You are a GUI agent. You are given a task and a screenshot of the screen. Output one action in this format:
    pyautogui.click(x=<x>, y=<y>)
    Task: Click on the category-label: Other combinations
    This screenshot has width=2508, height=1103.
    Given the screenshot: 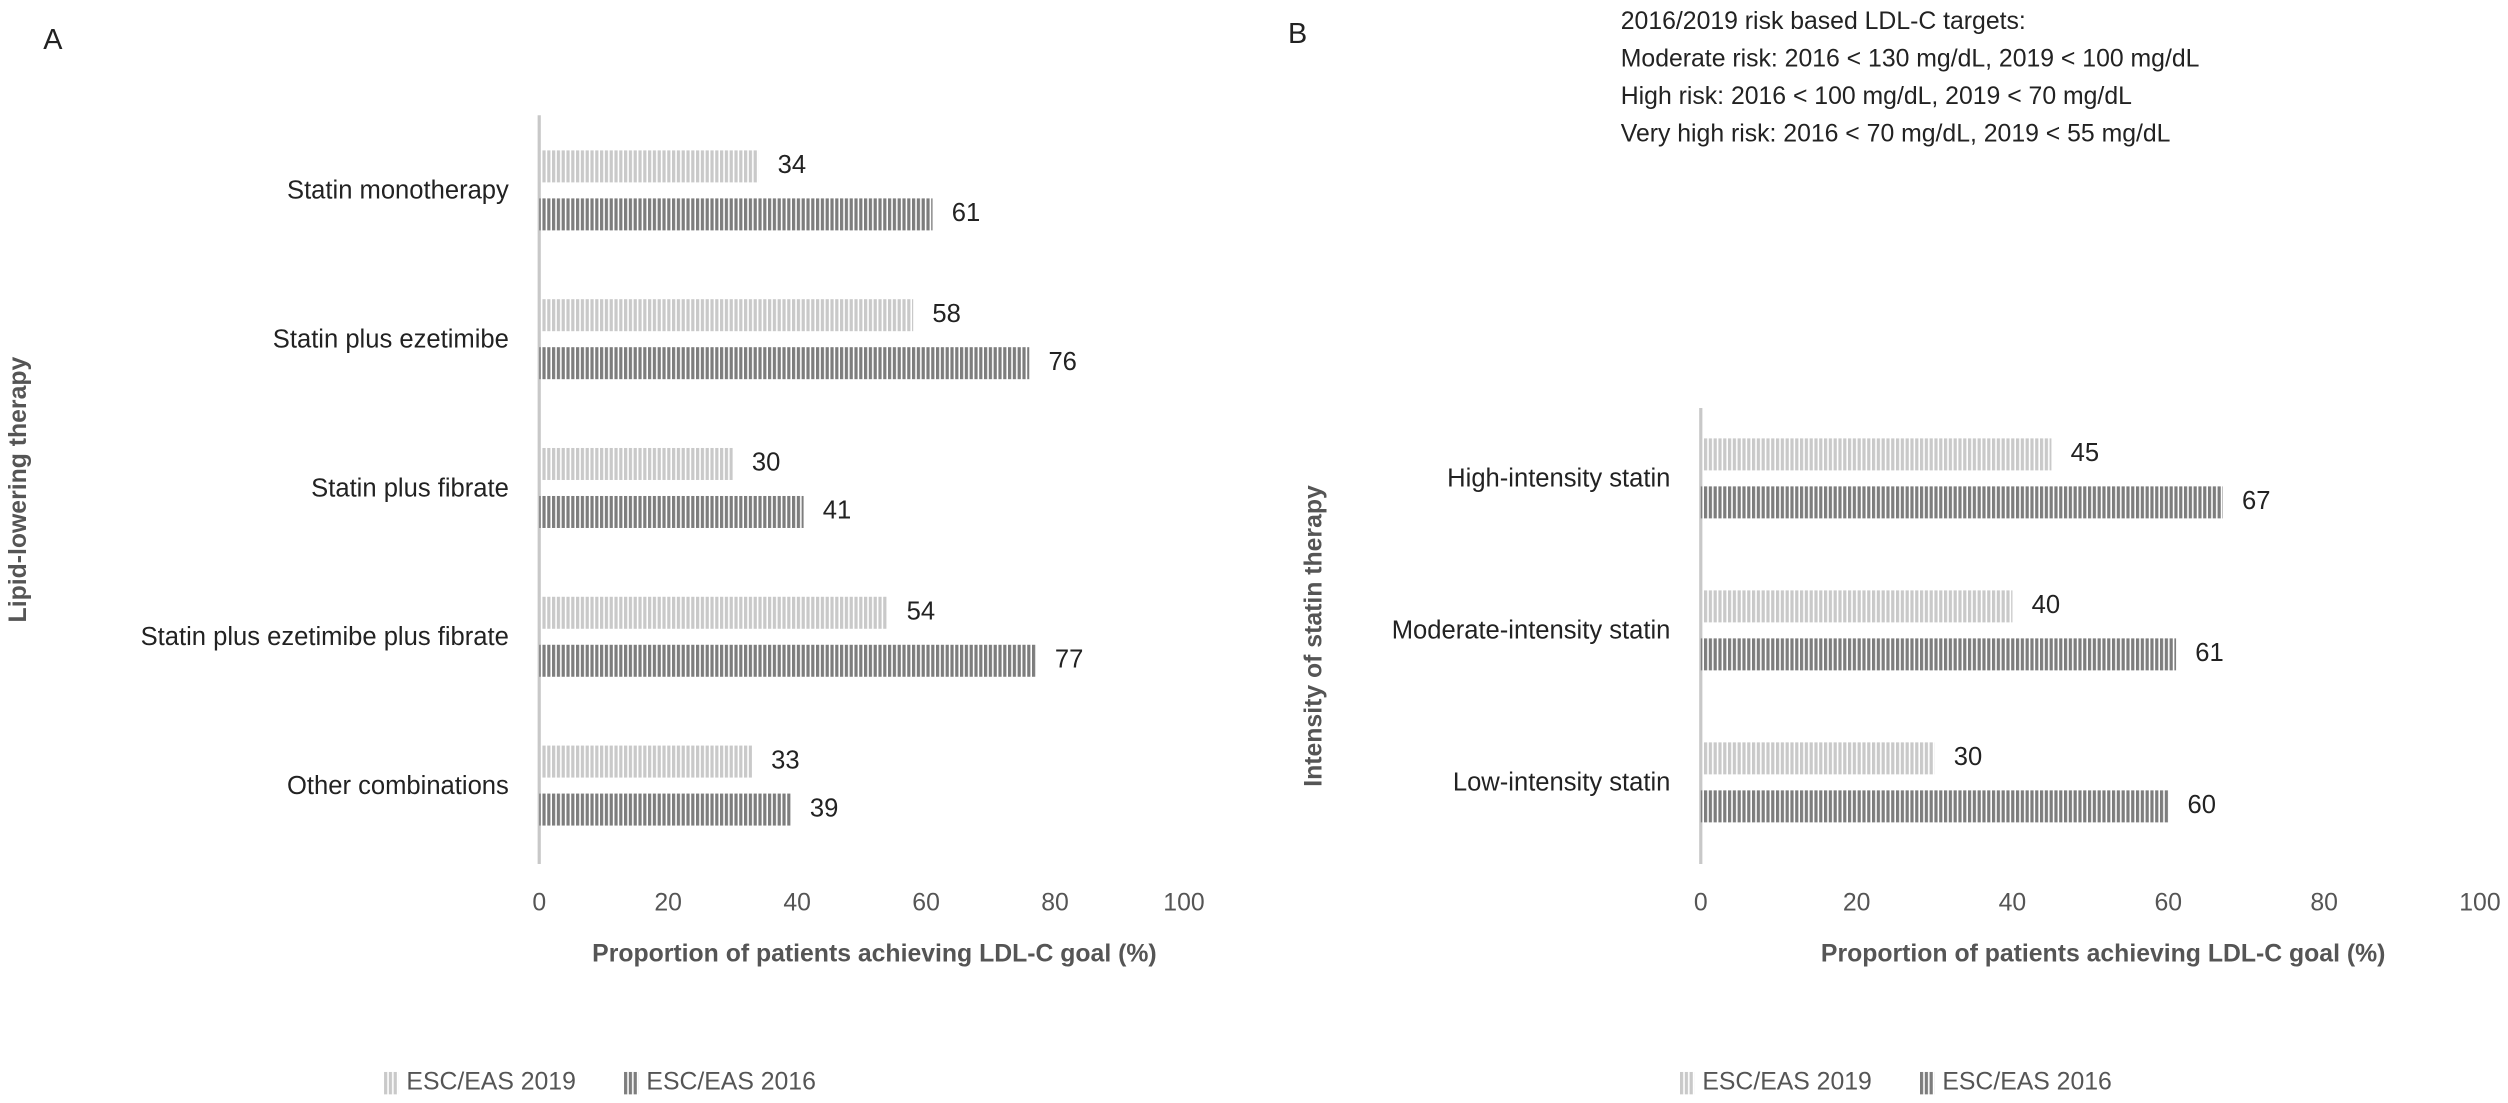 What is the action you would take?
    pyautogui.click(x=398, y=786)
    